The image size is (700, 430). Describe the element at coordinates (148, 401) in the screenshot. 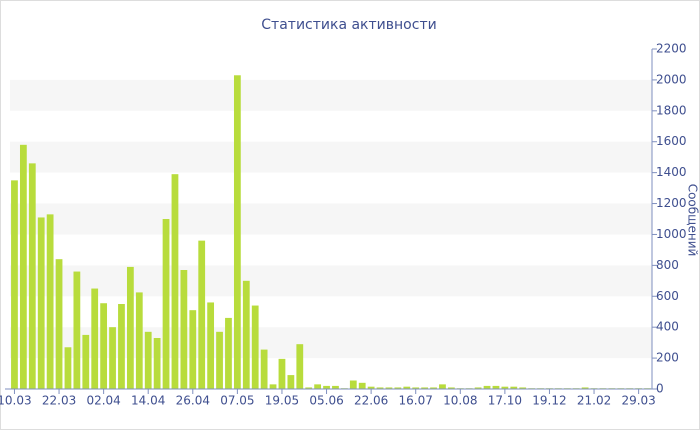

I see `x-tick-label: 14.04` at that location.